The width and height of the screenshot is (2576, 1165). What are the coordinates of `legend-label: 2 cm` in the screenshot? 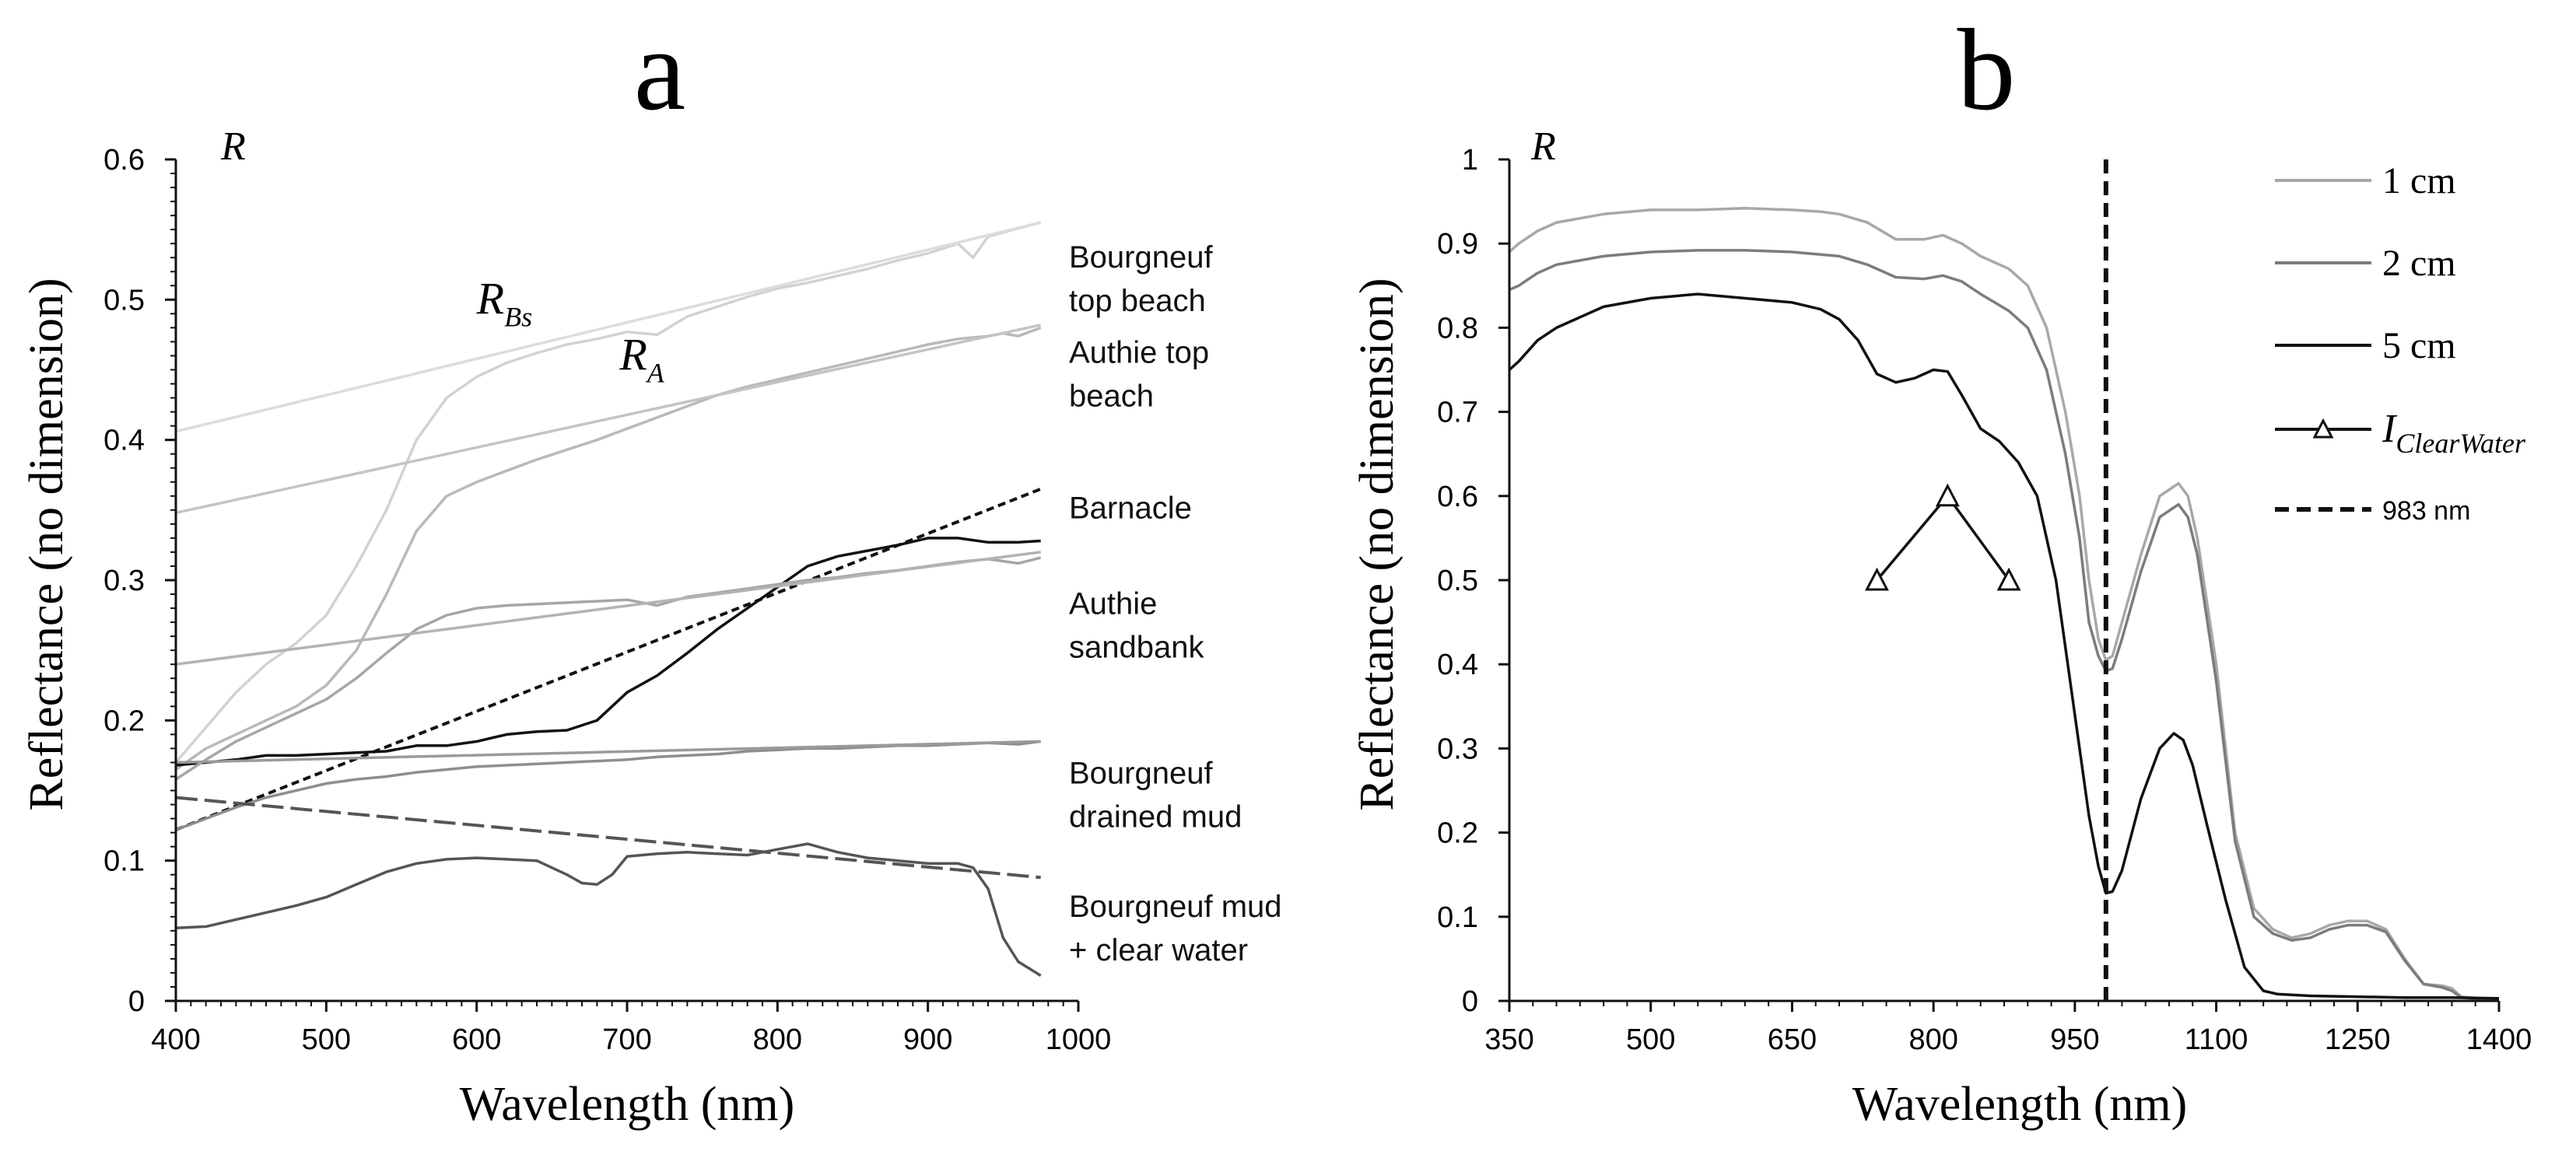 It's located at (2419, 263).